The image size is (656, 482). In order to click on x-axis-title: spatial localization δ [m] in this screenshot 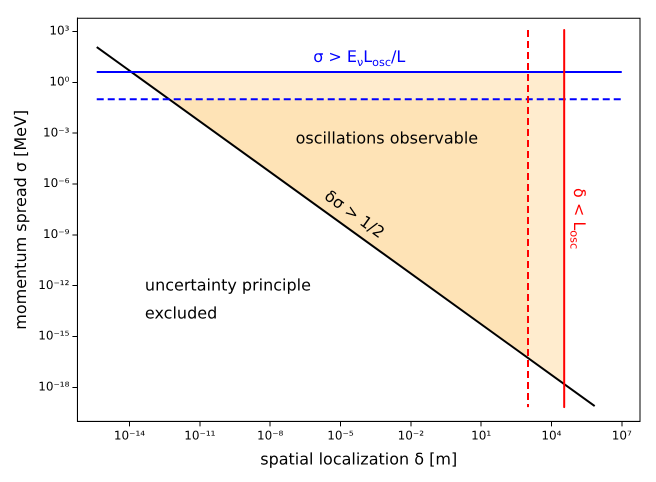, I will do `click(359, 459)`.